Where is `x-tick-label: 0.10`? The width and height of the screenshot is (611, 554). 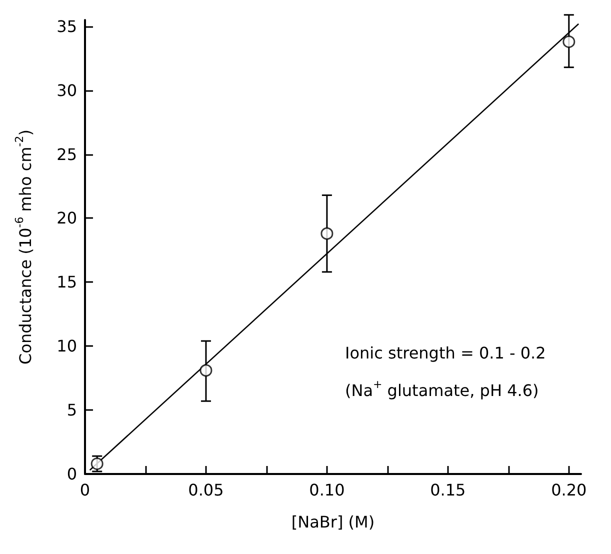 x-tick-label: 0.10 is located at coordinates (327, 490).